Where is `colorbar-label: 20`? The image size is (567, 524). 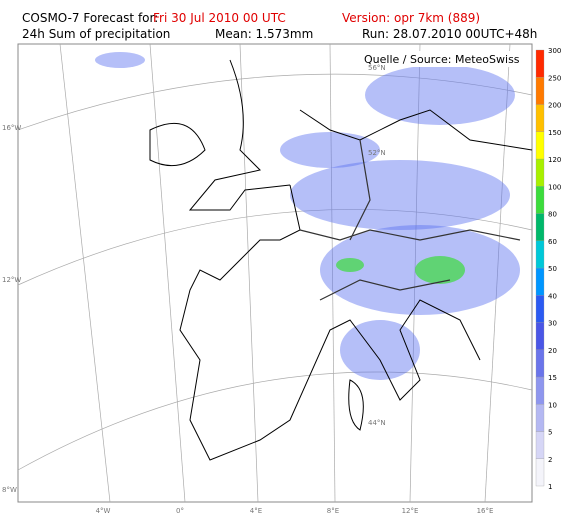 colorbar-label: 20 is located at coordinates (552, 351).